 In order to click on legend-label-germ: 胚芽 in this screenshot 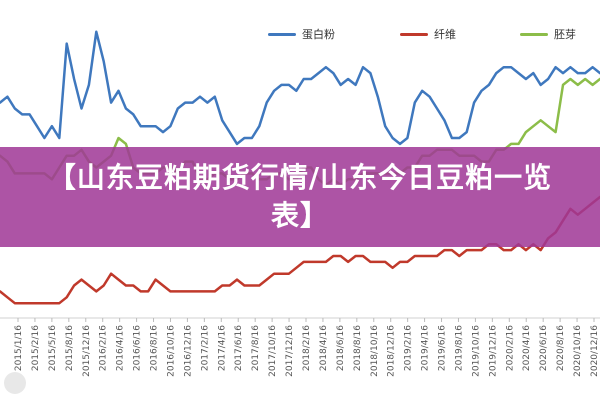, I will do `click(565, 34)`.